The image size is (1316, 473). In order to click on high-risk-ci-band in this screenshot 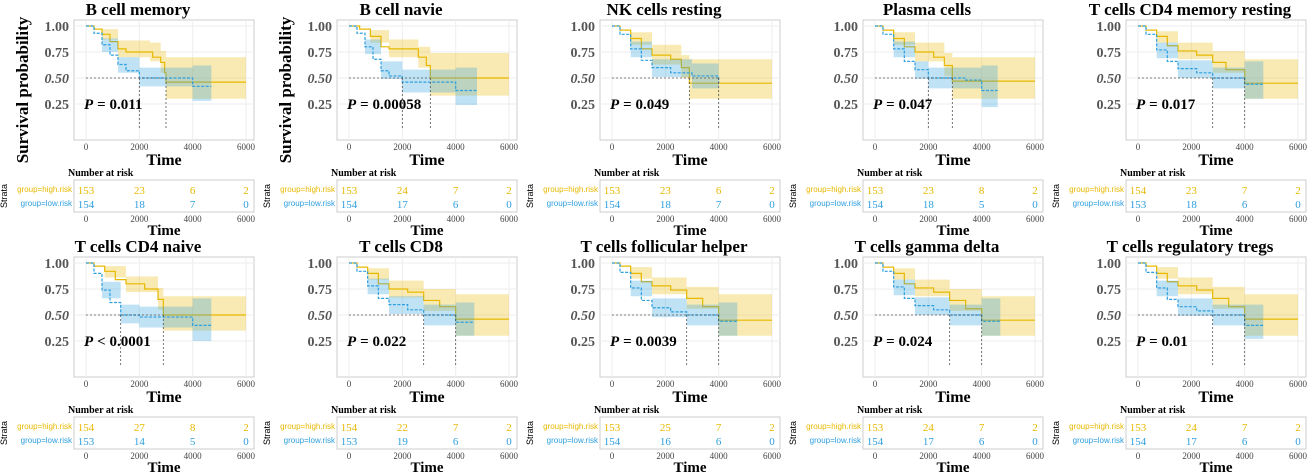, I will do `click(955, 299)`.